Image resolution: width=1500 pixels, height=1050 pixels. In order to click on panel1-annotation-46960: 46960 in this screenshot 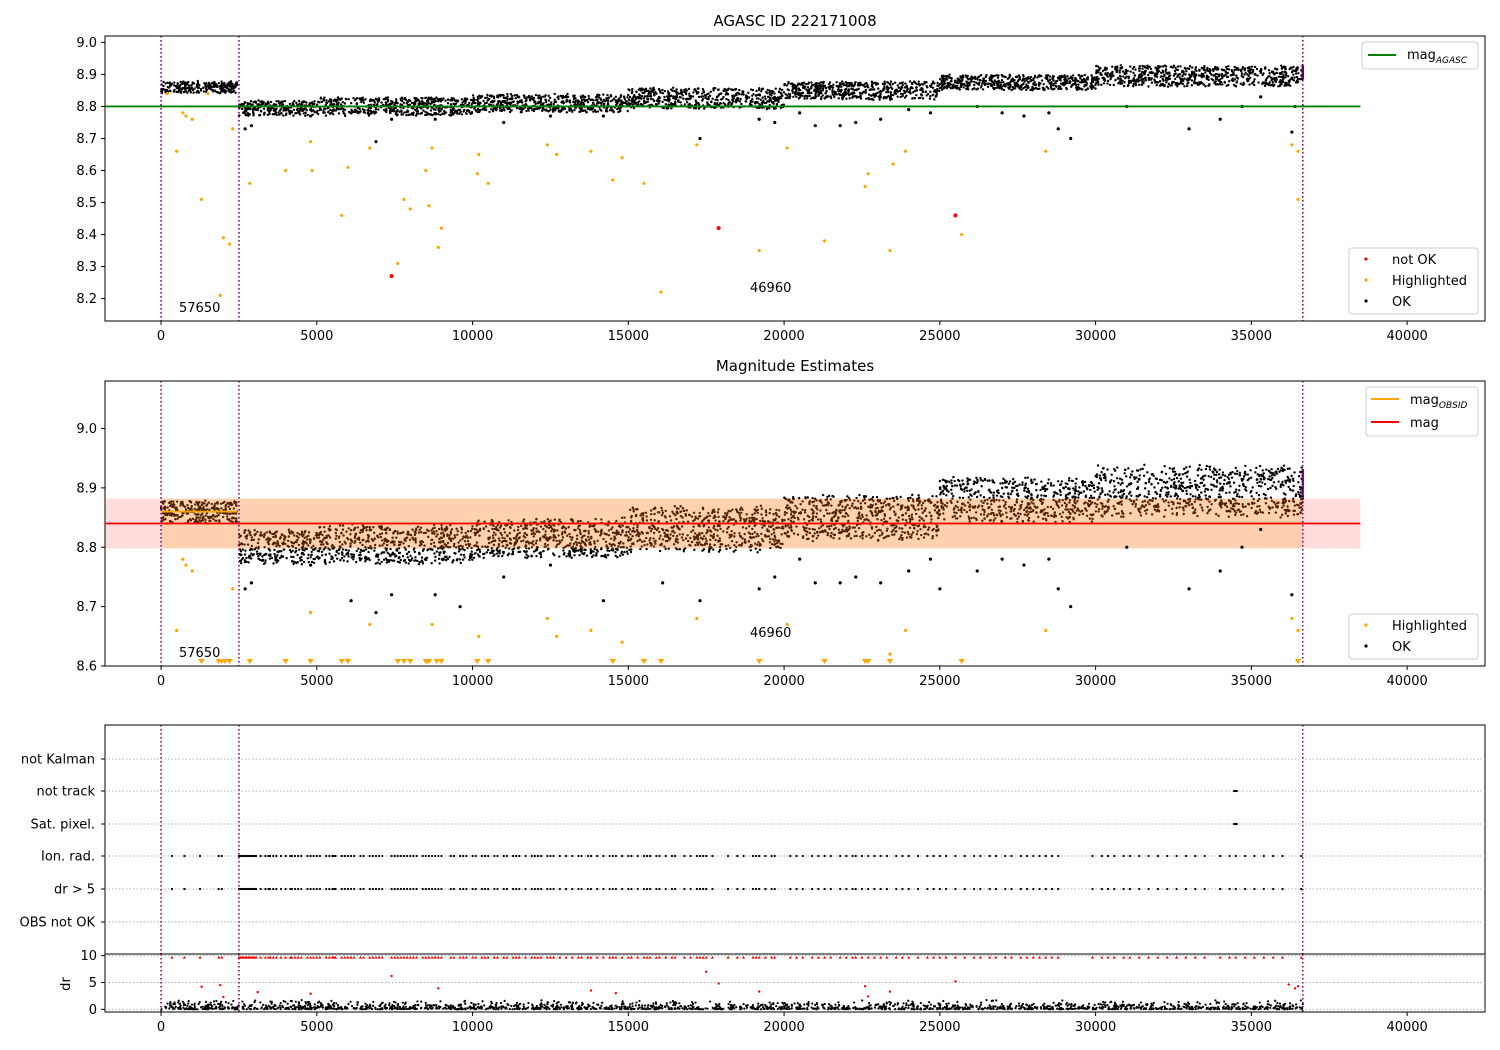, I will do `click(770, 288)`.